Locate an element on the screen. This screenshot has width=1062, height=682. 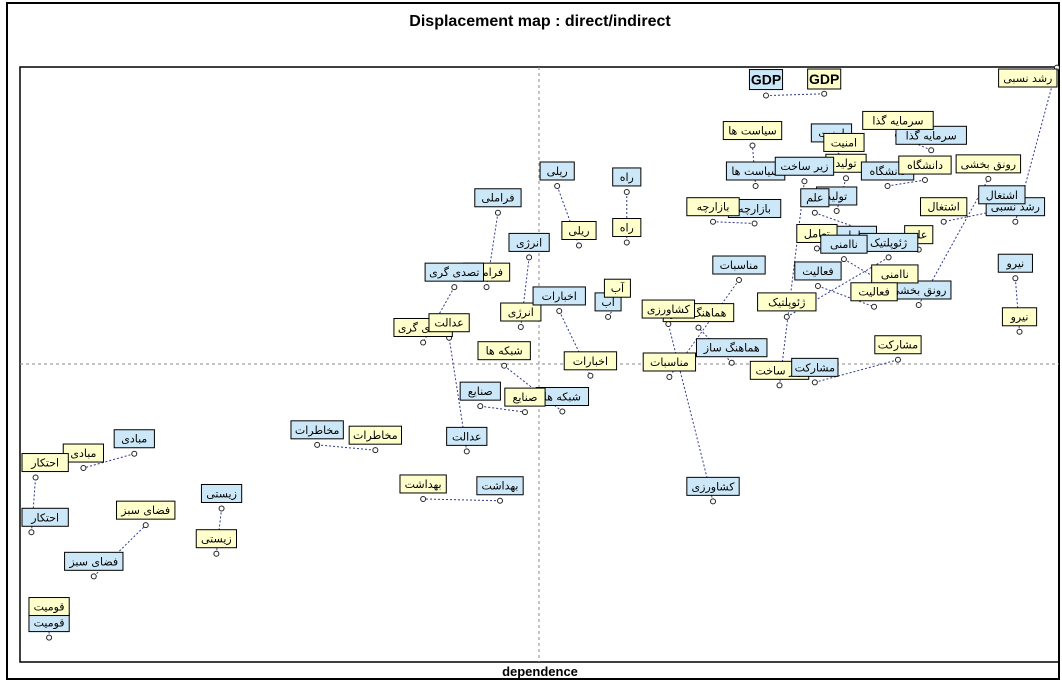
point-27-indirect-label: اخبارات is located at coordinates (590, 361).